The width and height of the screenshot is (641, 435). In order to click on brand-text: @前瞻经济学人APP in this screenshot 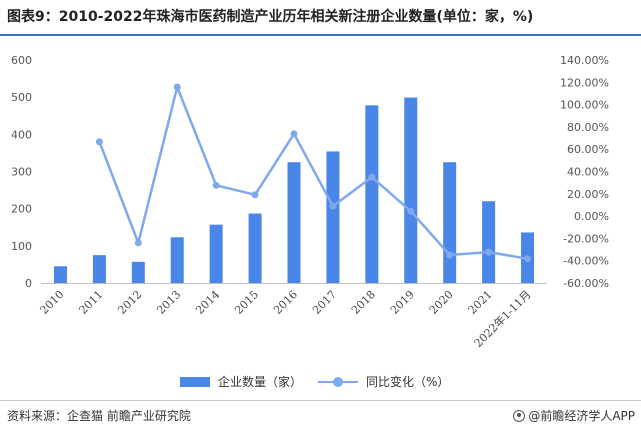, I will do `click(581, 416)`.